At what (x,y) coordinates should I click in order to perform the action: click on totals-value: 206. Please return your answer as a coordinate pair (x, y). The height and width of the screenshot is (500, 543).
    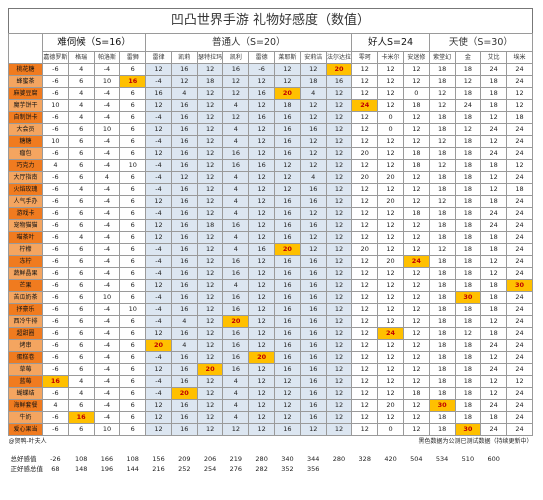
    Looking at the image, I should click on (210, 459).